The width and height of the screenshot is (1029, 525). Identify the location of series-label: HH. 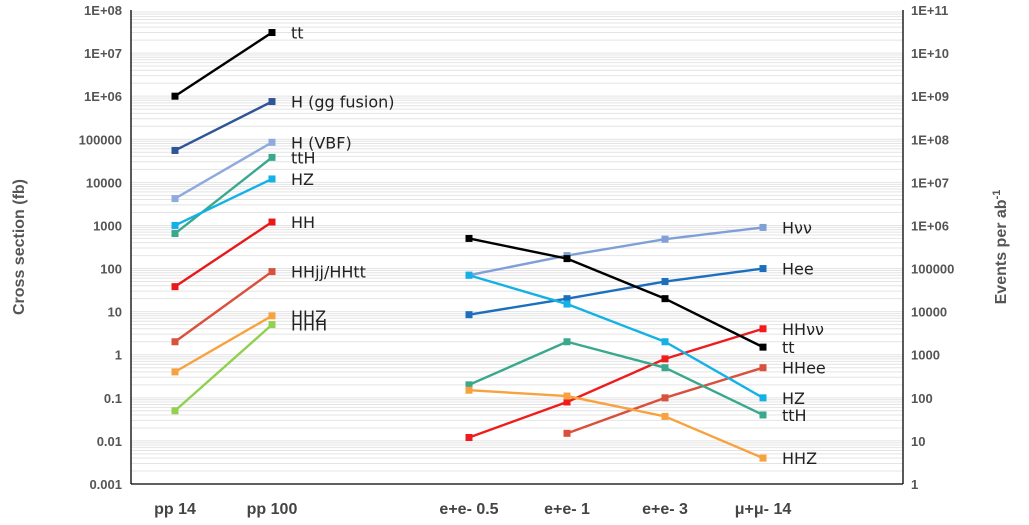
(303, 222).